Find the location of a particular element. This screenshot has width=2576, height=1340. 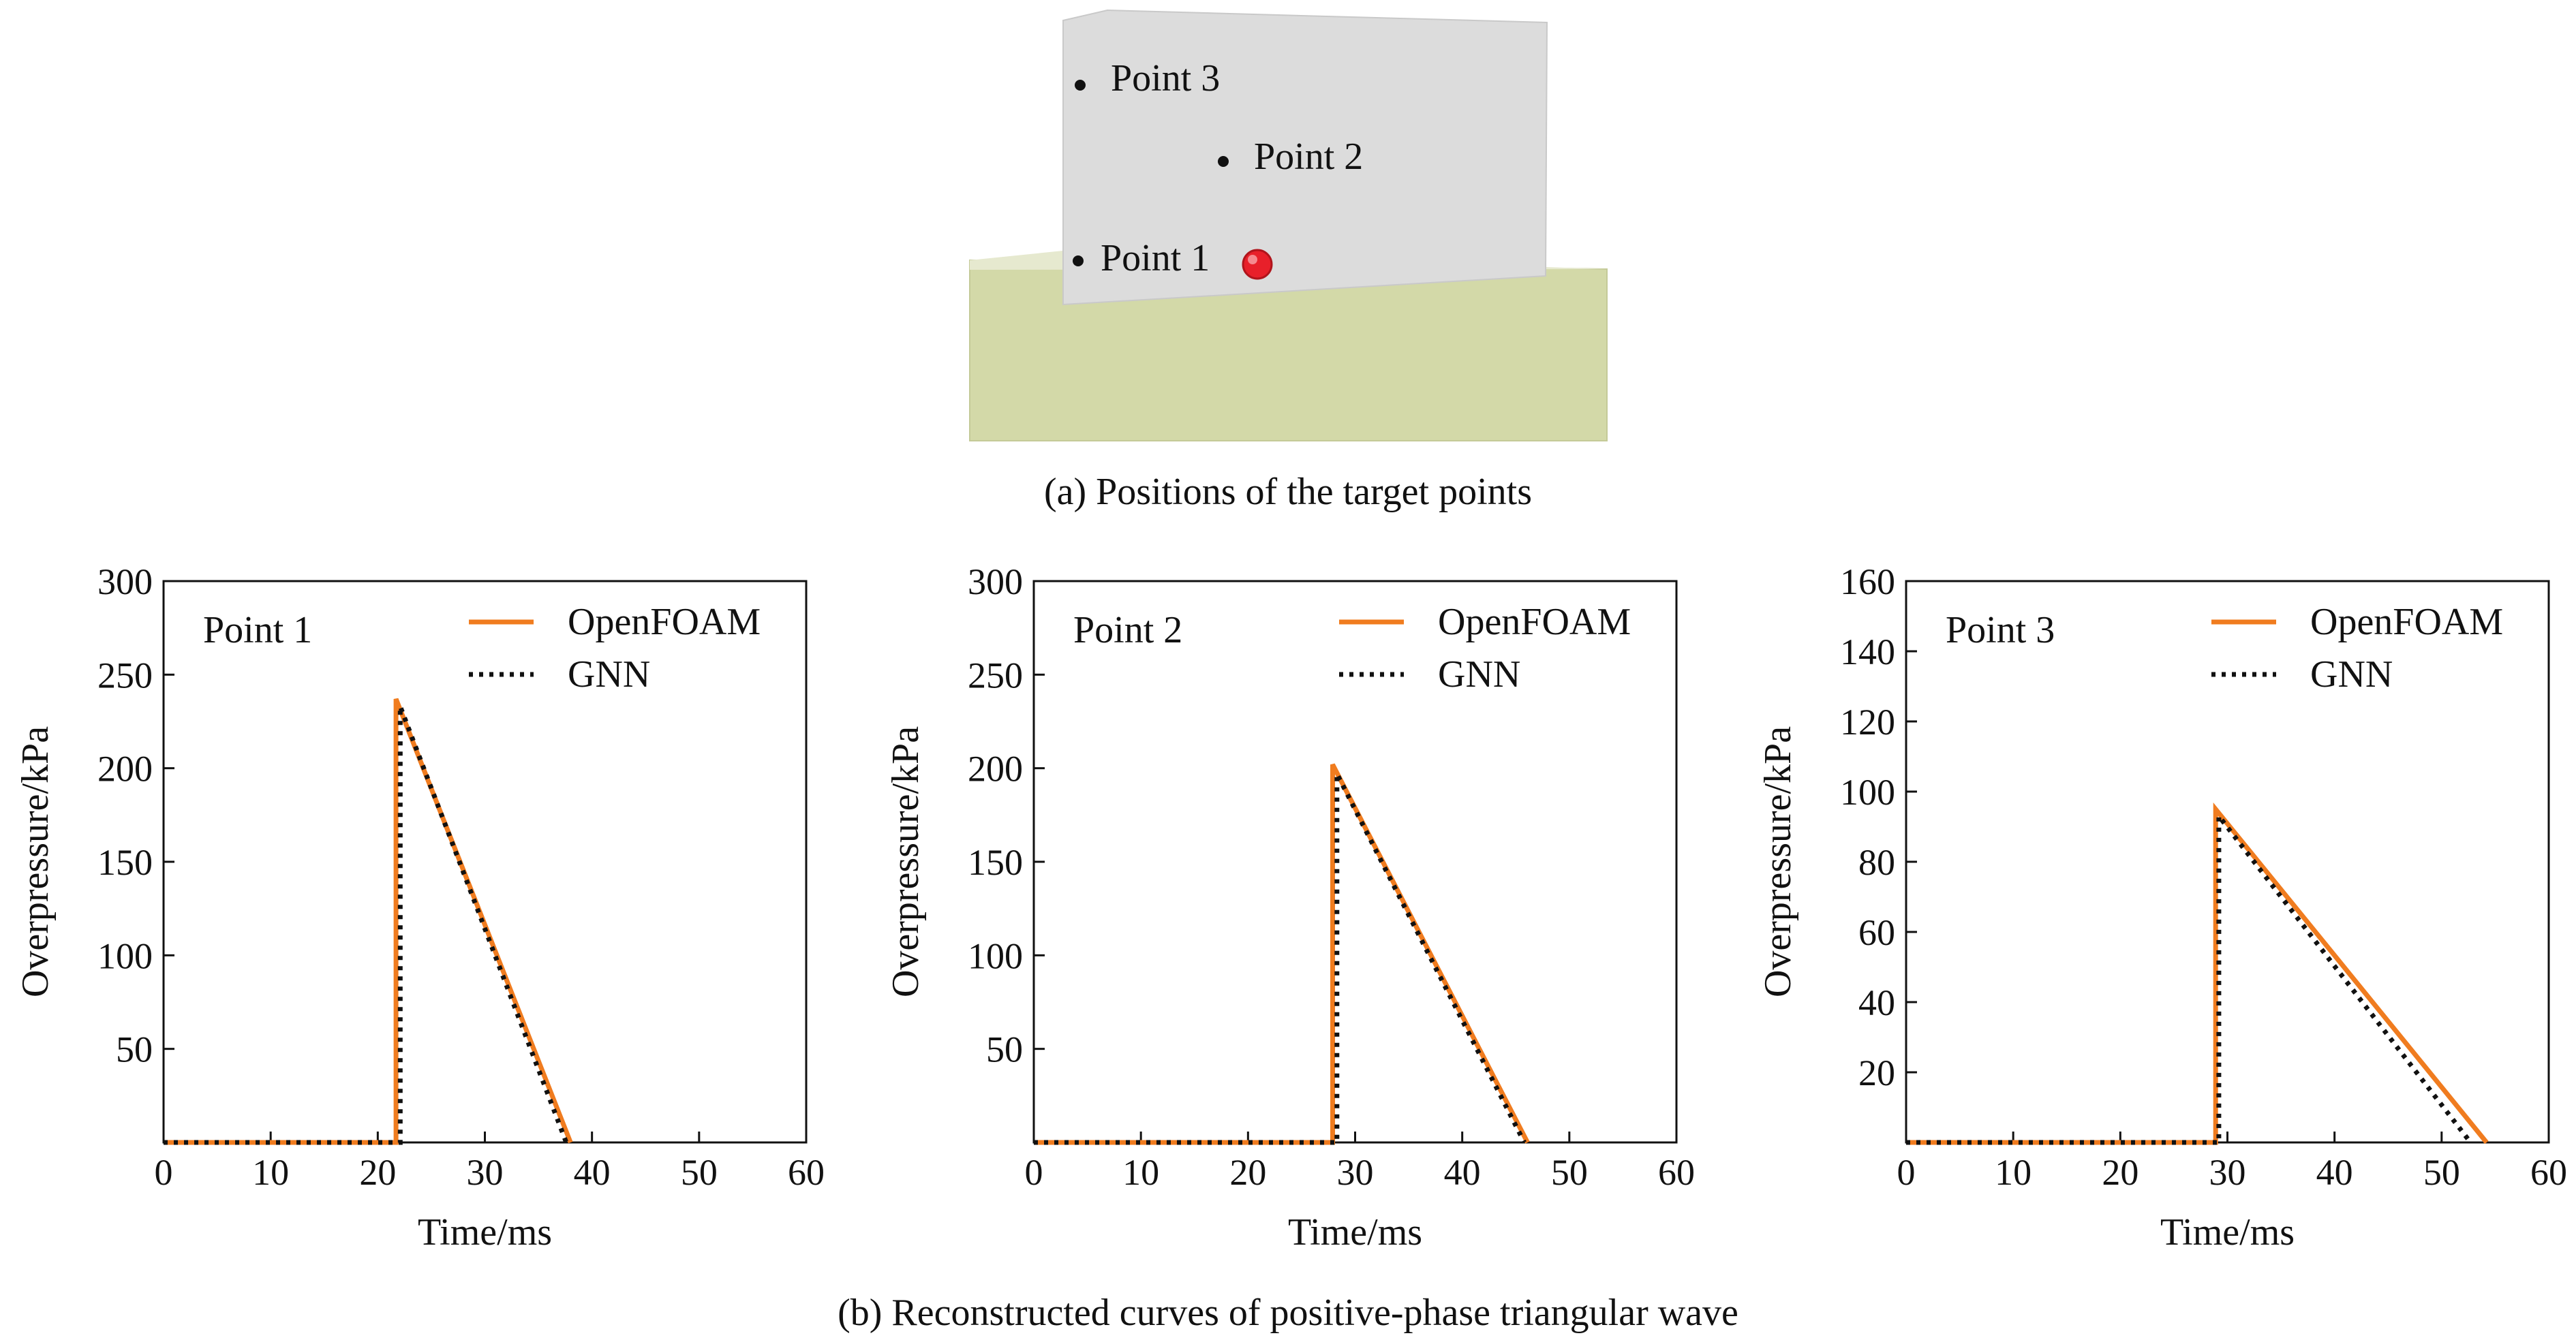

point-3-label: Point 3 is located at coordinates (1165, 78).